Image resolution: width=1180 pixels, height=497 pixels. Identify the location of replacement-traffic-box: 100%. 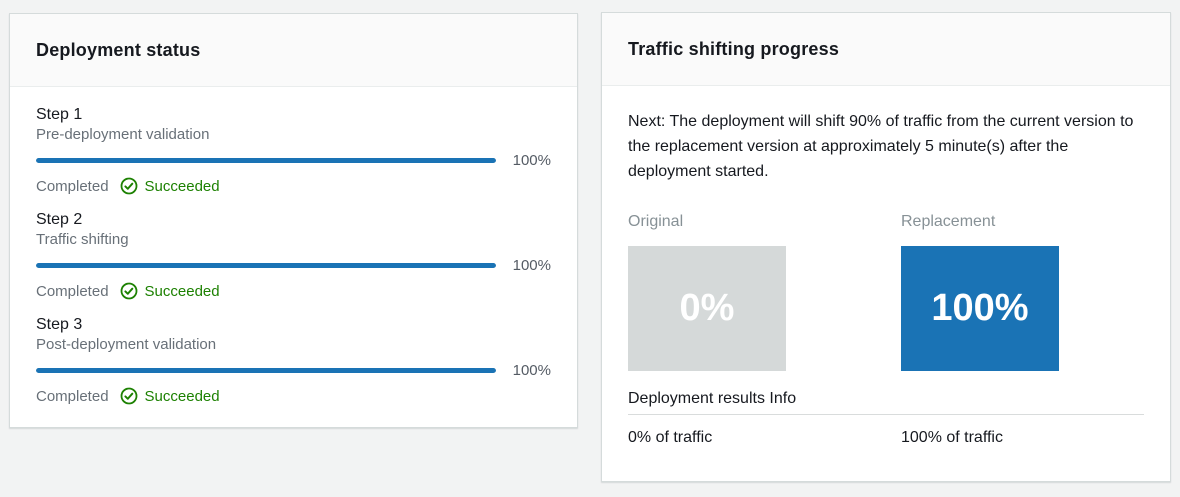
(980, 308).